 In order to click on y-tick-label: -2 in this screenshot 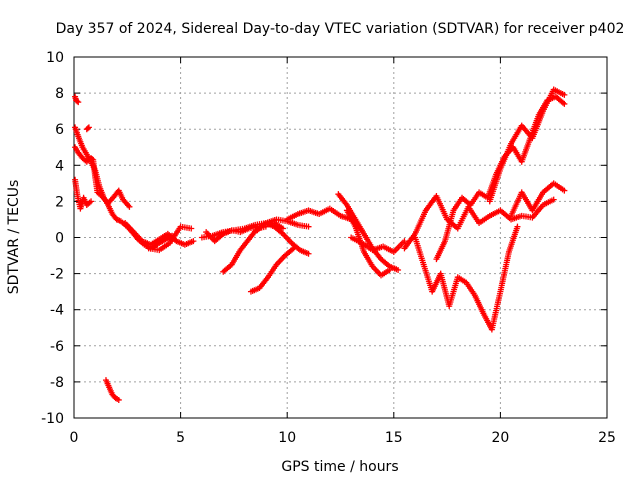, I will do `click(57, 275)`.